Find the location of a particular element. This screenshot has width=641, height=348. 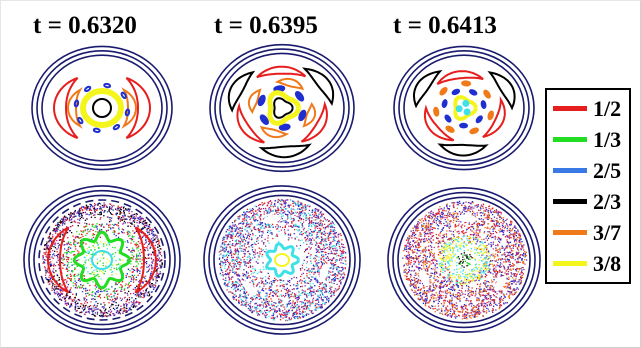

legend-item-3-8: 3/8 is located at coordinates (588, 264).